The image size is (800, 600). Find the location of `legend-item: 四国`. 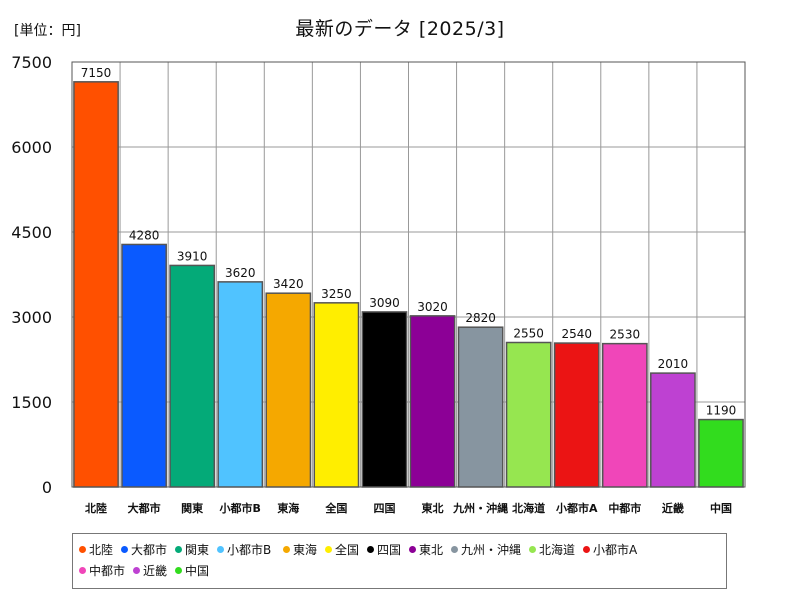

legend-item: 四国 is located at coordinates (384, 550).